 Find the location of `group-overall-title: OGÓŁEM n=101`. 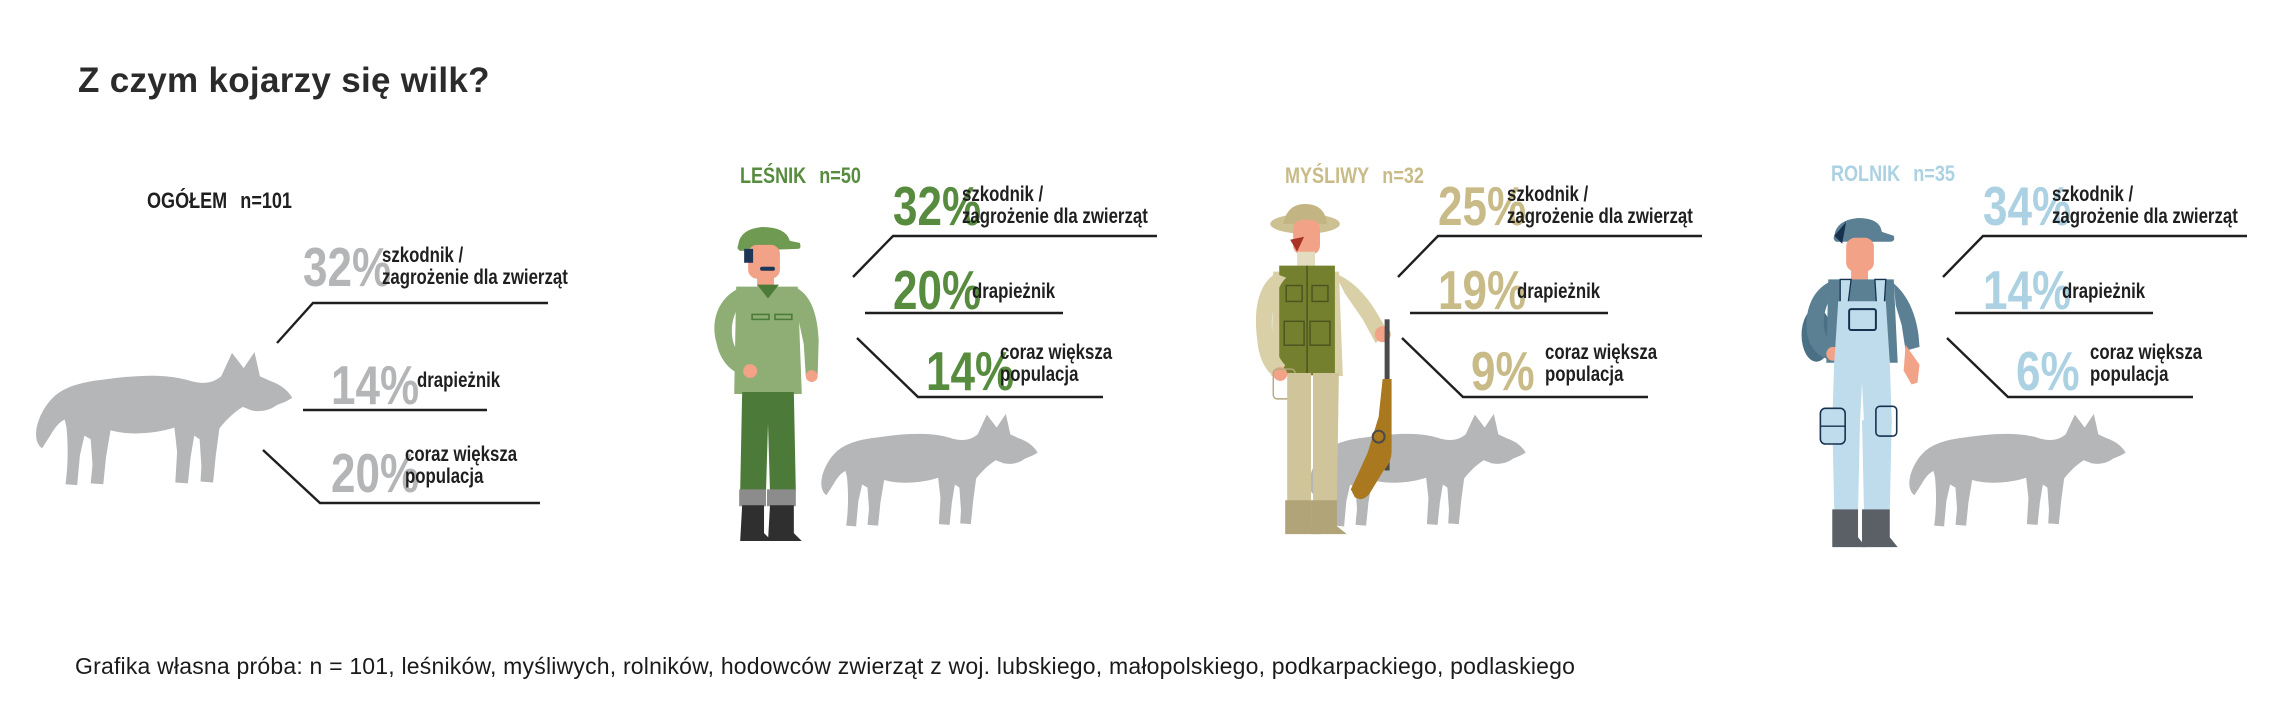

group-overall-title: OGÓŁEM n=101 is located at coordinates (219, 201).